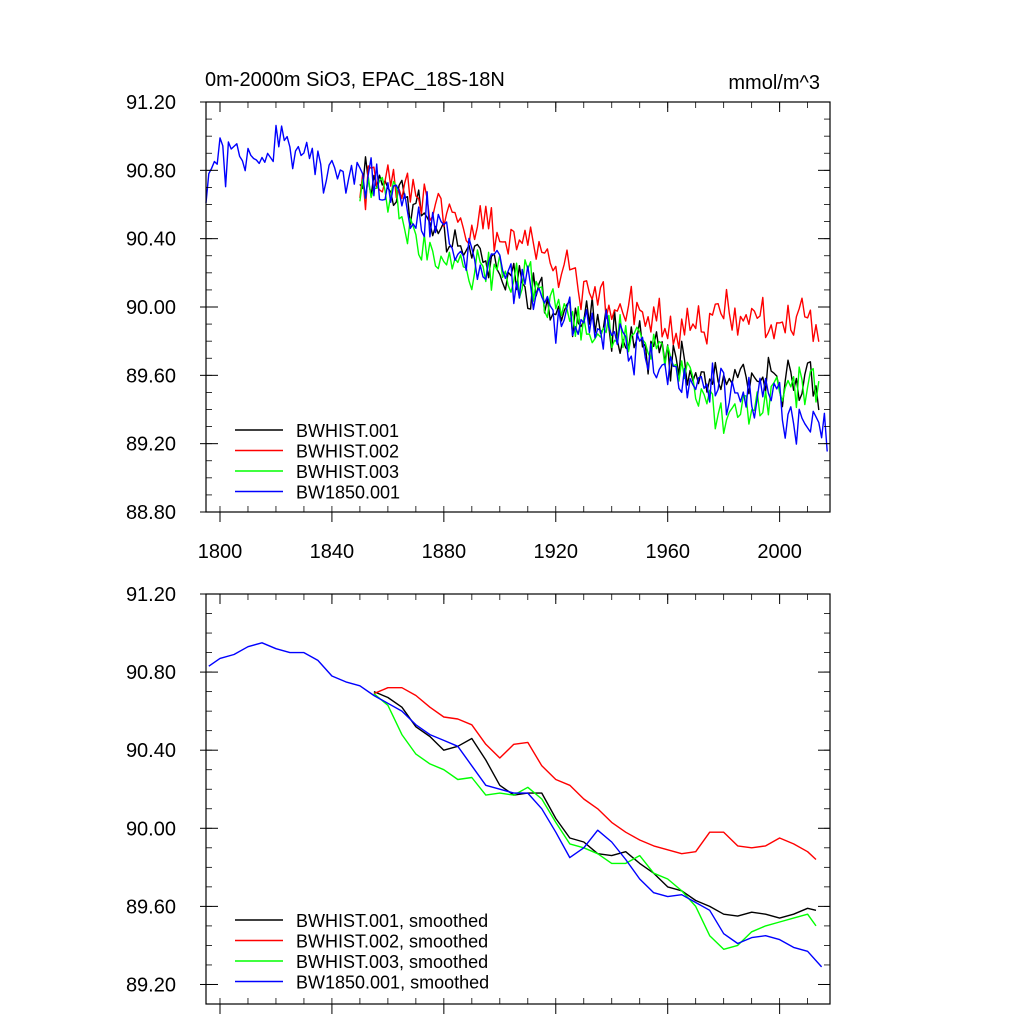 This screenshot has height=1024, width=1024. Describe the element at coordinates (392, 921) in the screenshot. I see `legend-label-1: BWHIST.001, smoothed` at that location.